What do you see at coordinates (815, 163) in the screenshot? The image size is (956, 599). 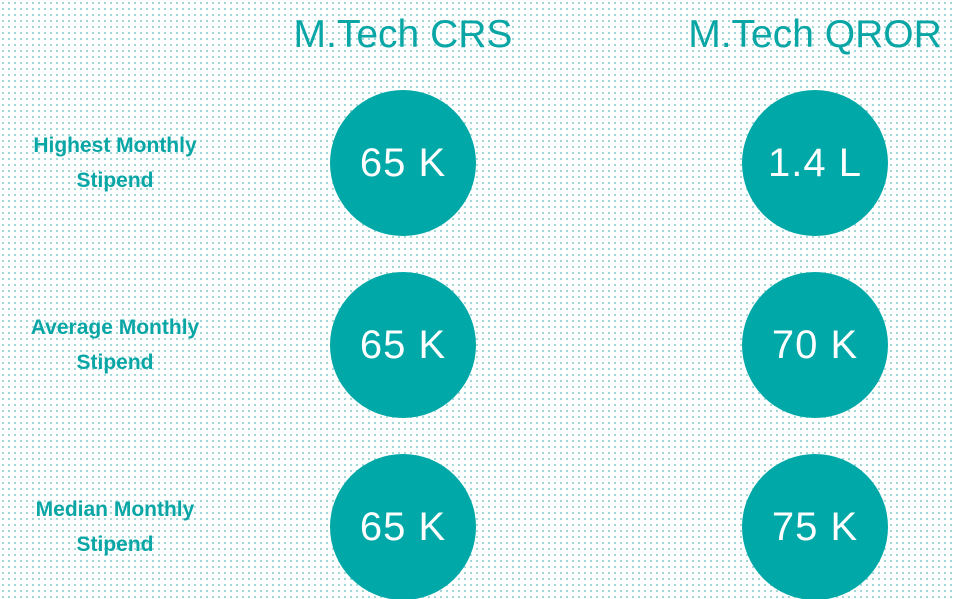 I see `value-circle: 1.4 L` at bounding box center [815, 163].